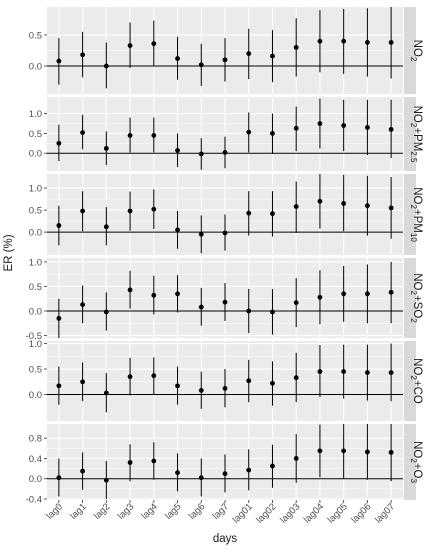 This screenshot has width=431, height=555. Describe the element at coordinates (361, 513) in the screenshot. I see `x-tick-label-lag06: lag06` at that location.